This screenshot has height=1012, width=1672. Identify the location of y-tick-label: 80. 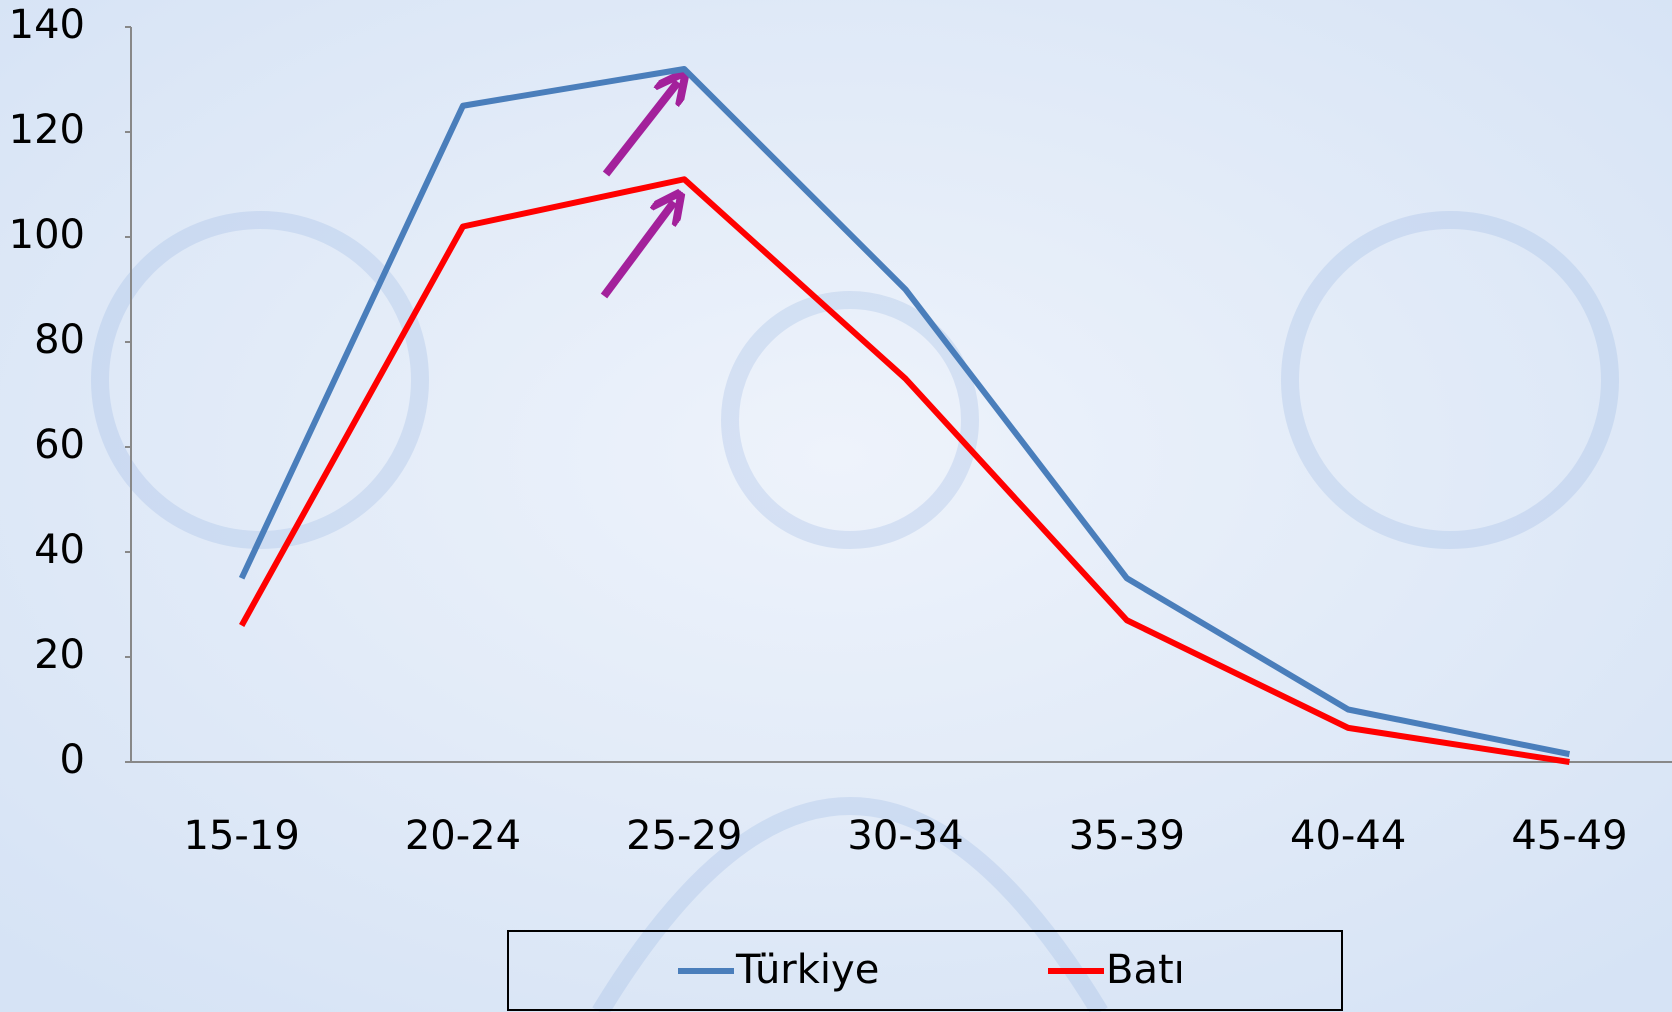
(59, 340).